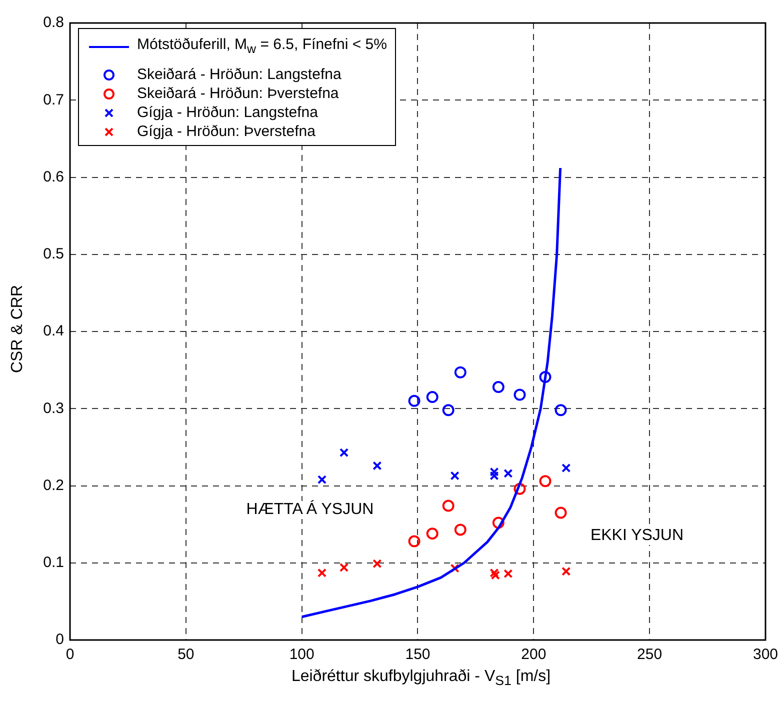 The image size is (784, 702). What do you see at coordinates (53, 485) in the screenshot?
I see `y-tick-label: 0.2` at bounding box center [53, 485].